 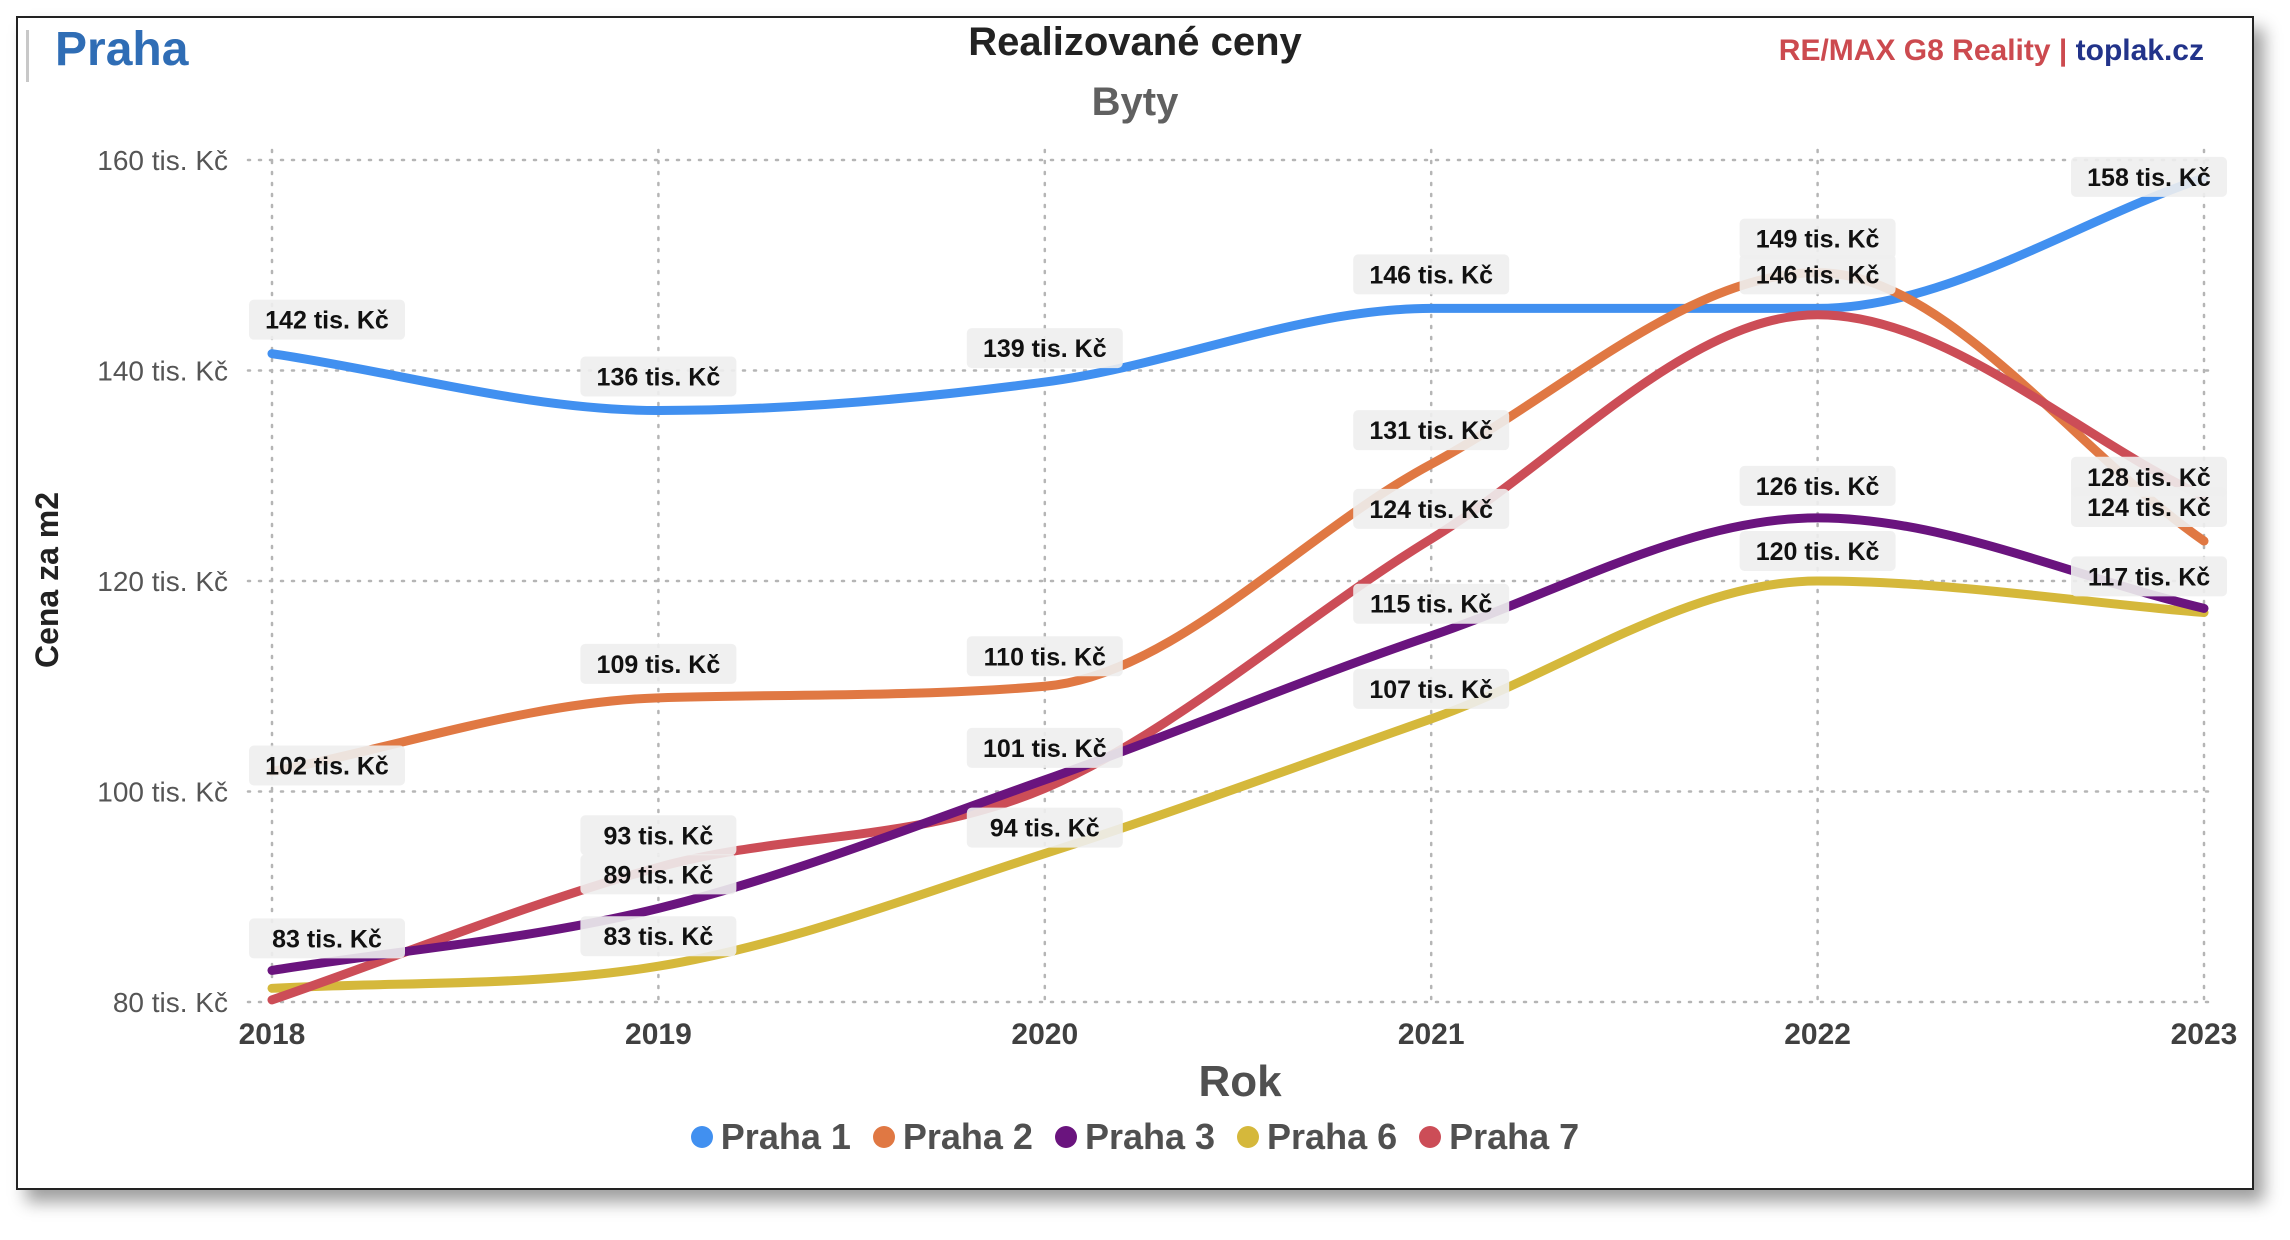 I want to click on data-label: 139 tis. Kč, so click(x=1045, y=349).